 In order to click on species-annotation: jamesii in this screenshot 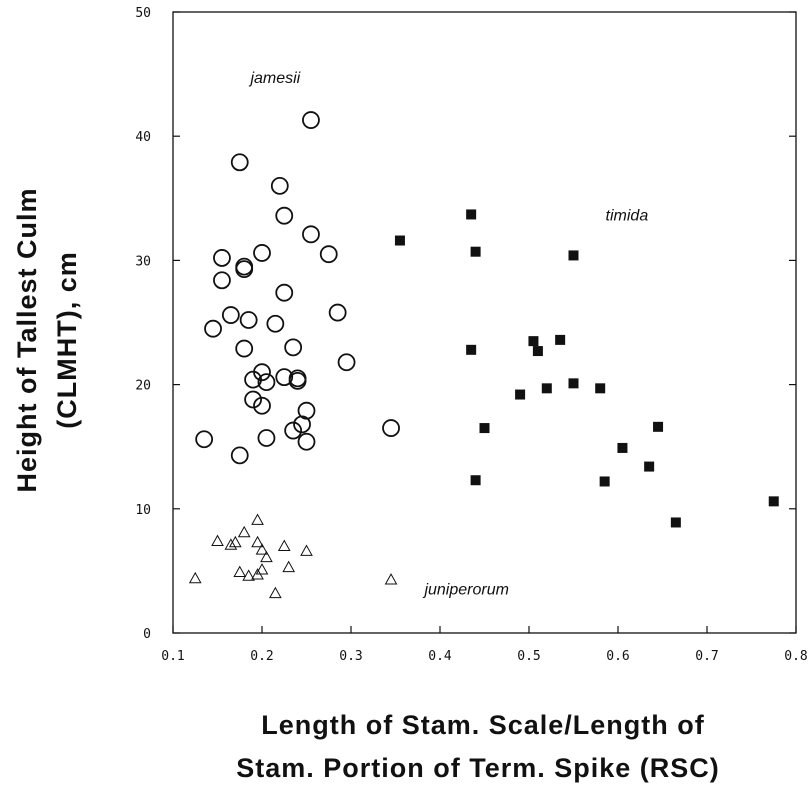, I will do `click(274, 78)`.